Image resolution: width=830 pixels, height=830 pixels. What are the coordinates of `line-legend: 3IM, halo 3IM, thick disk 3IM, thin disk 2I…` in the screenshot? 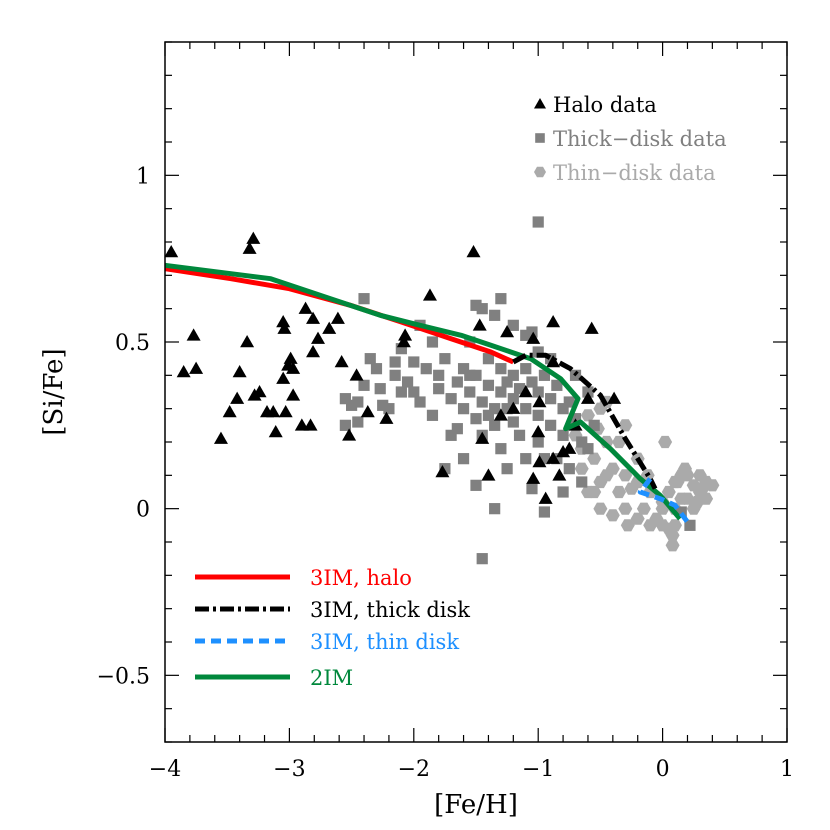 It's located at (332, 628).